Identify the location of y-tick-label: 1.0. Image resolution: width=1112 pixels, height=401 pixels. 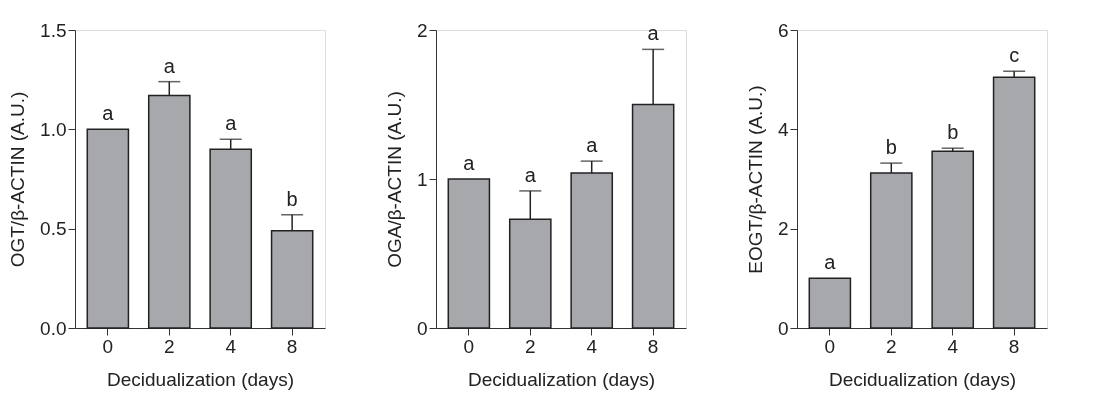
(53, 129).